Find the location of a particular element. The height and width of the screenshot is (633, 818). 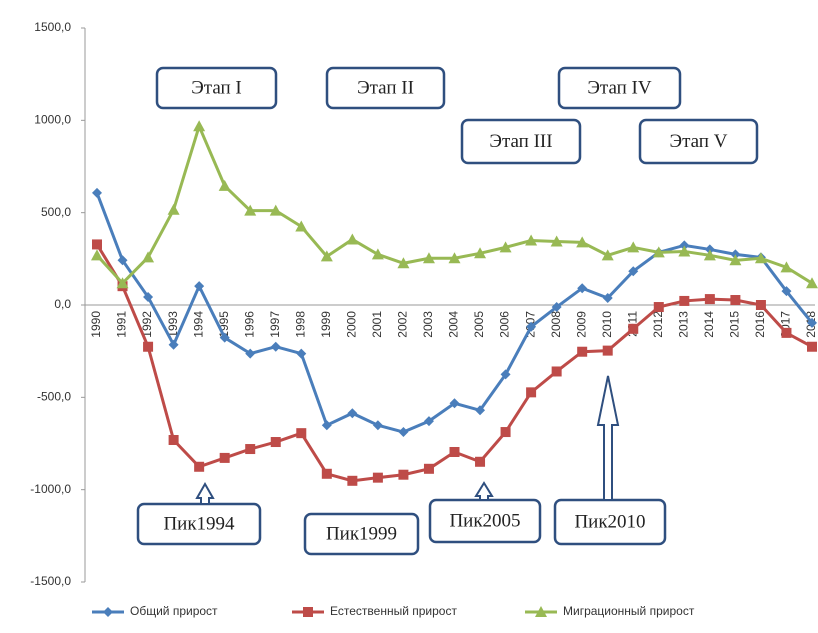

y-tick-label: 1000,0 is located at coordinates (52, 120).